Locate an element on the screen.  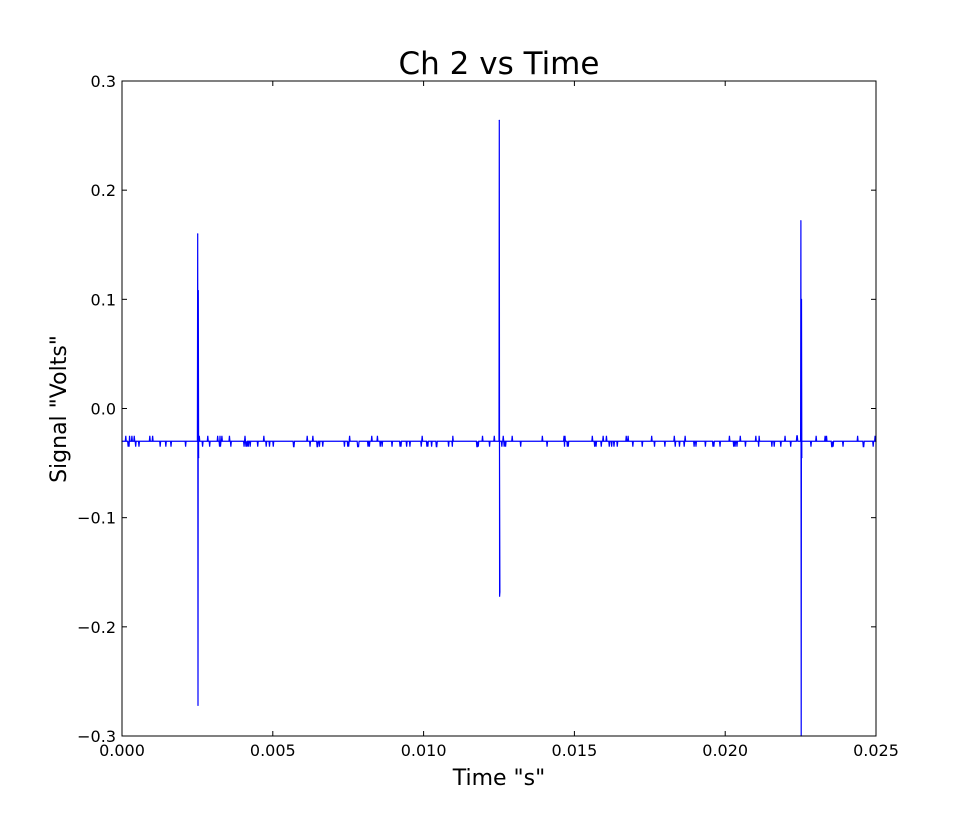
y-tick-label: 0.2 is located at coordinates (103, 190).